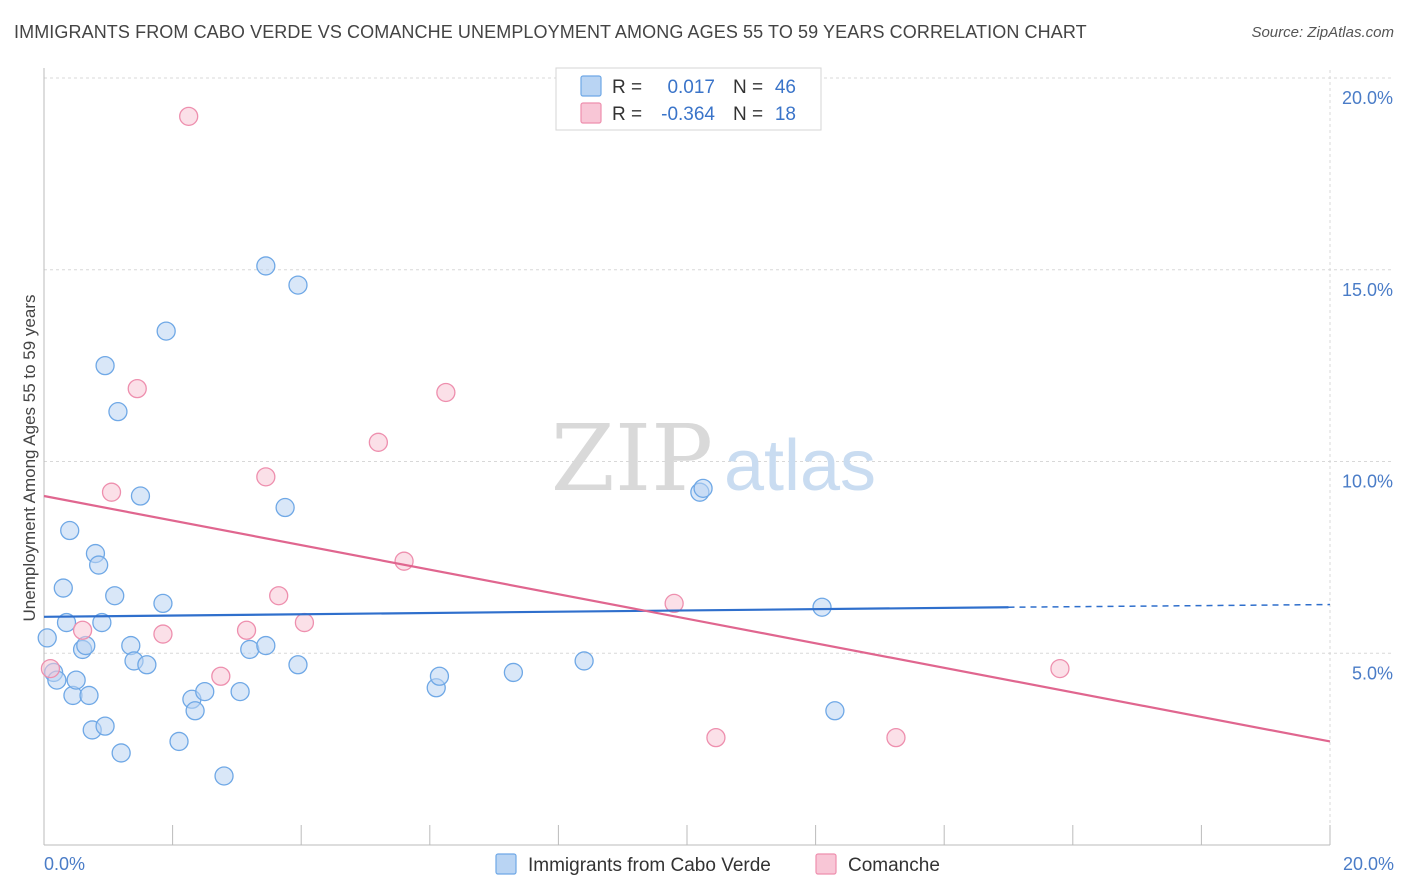  What do you see at coordinates (748, 87) in the screenshot?
I see `legend-n-label-1: N =` at bounding box center [748, 87].